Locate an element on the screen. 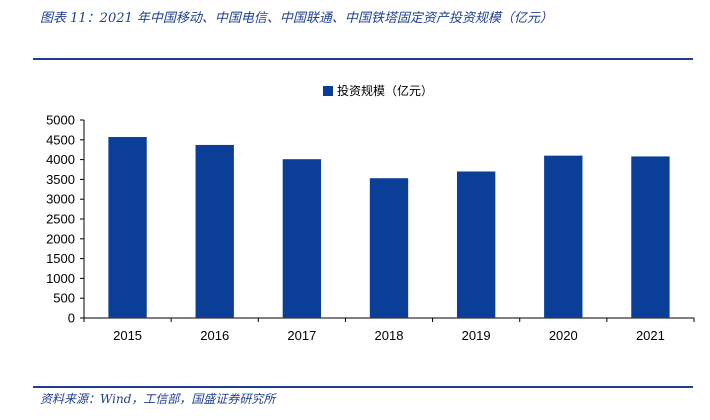 The image size is (710, 420). x-tick-label: 2016 is located at coordinates (214, 335).